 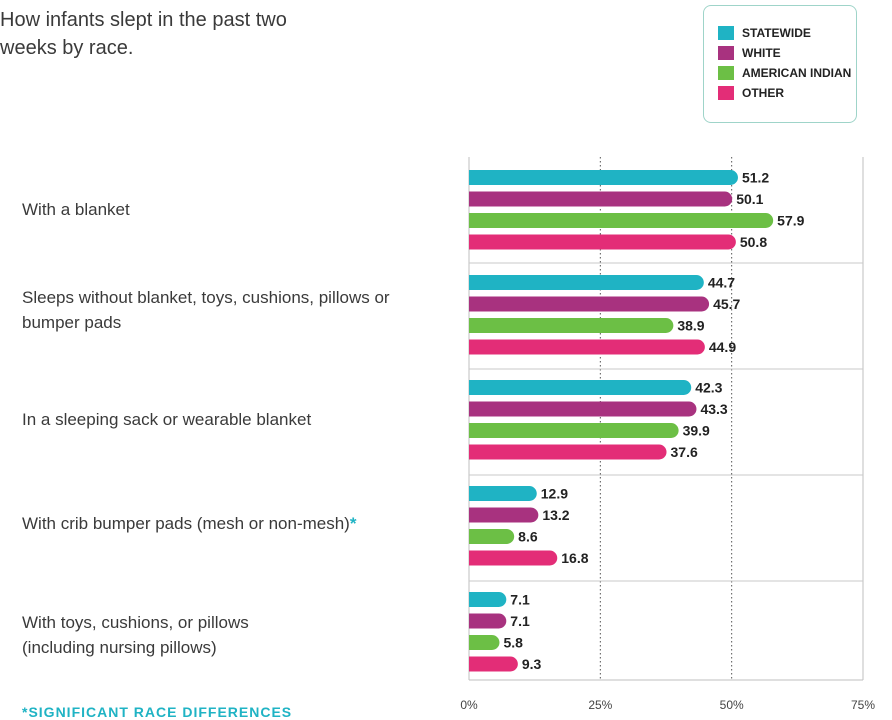 What do you see at coordinates (554, 494) in the screenshot?
I see `value-label-statewide-4: 12.9` at bounding box center [554, 494].